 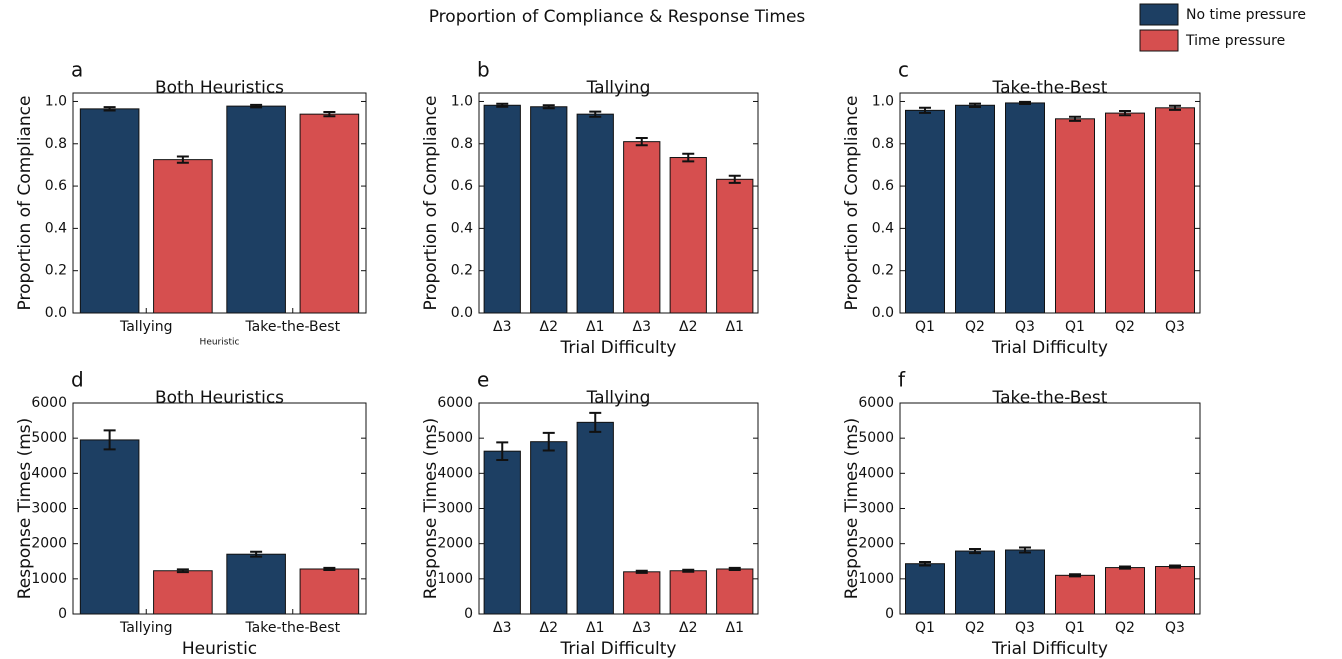 I want to click on y-tick-label: 4000, so click(x=455, y=473).